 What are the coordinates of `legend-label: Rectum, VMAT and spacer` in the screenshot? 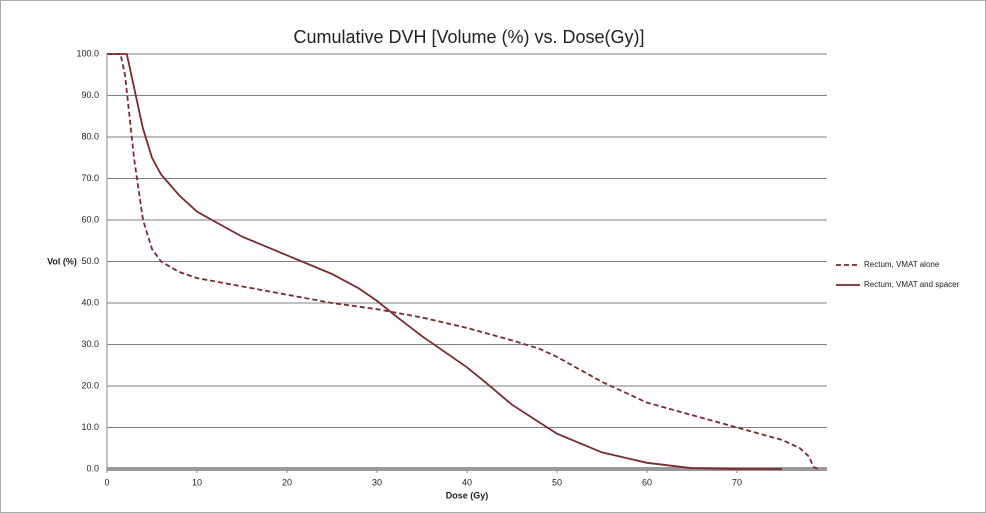 It's located at (912, 284).